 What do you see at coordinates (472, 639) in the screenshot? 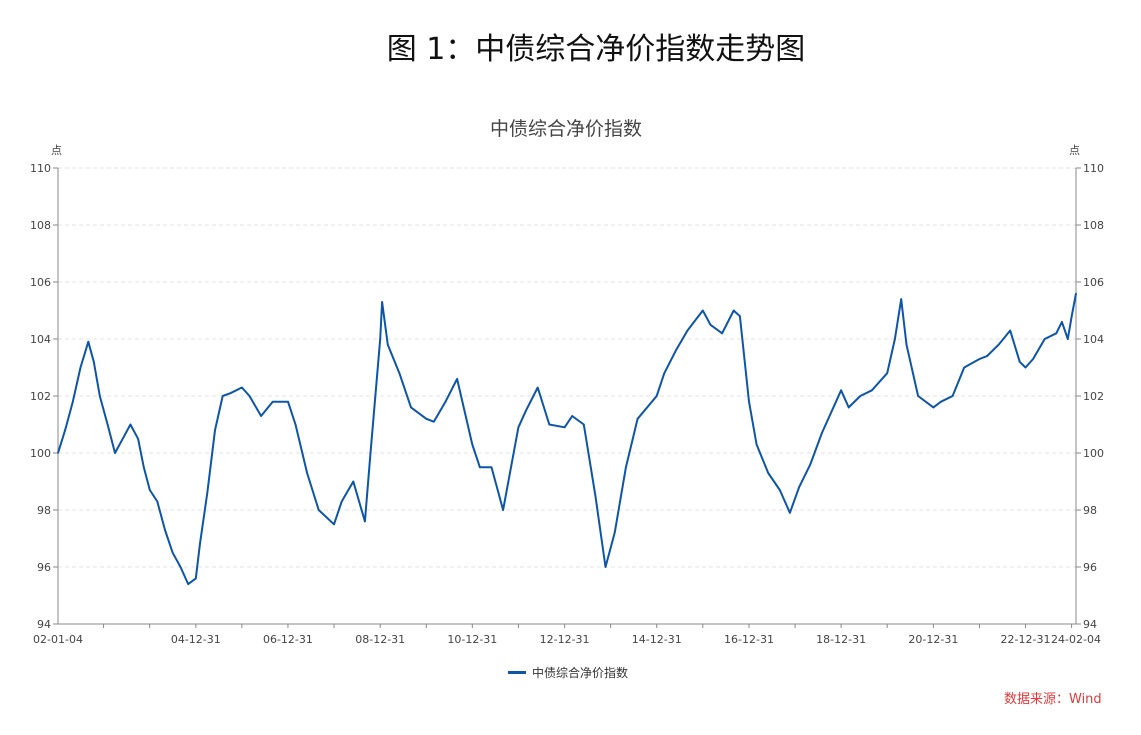
I see `x-tick-label: 10-12-31` at bounding box center [472, 639].